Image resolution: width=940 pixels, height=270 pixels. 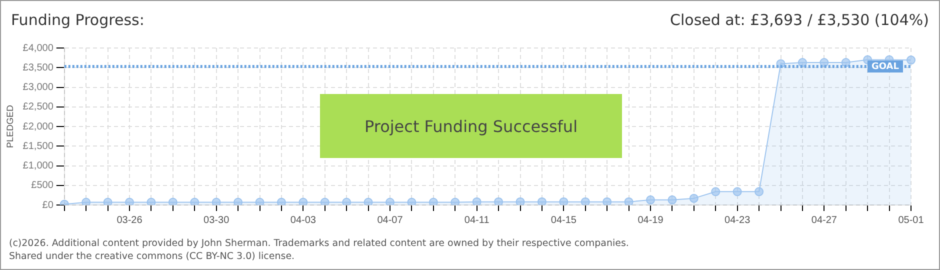 What do you see at coordinates (303, 220) in the screenshot?
I see `x-tick-label: 04-03` at bounding box center [303, 220].